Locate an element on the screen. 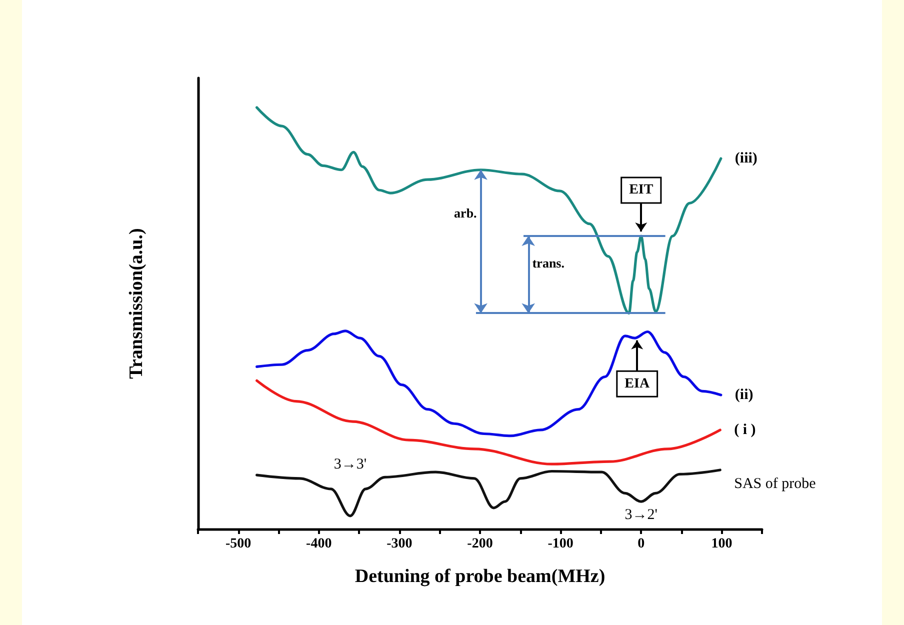 The image size is (904, 625). annotation: 3→2' is located at coordinates (641, 515).